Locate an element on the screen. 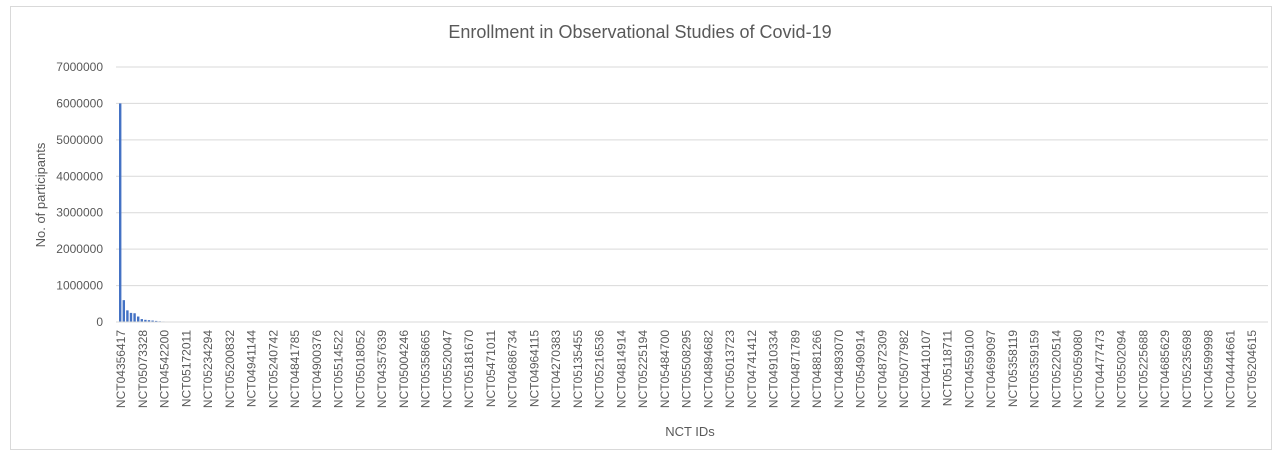  bar-NCT04542200 is located at coordinates (127, 316).